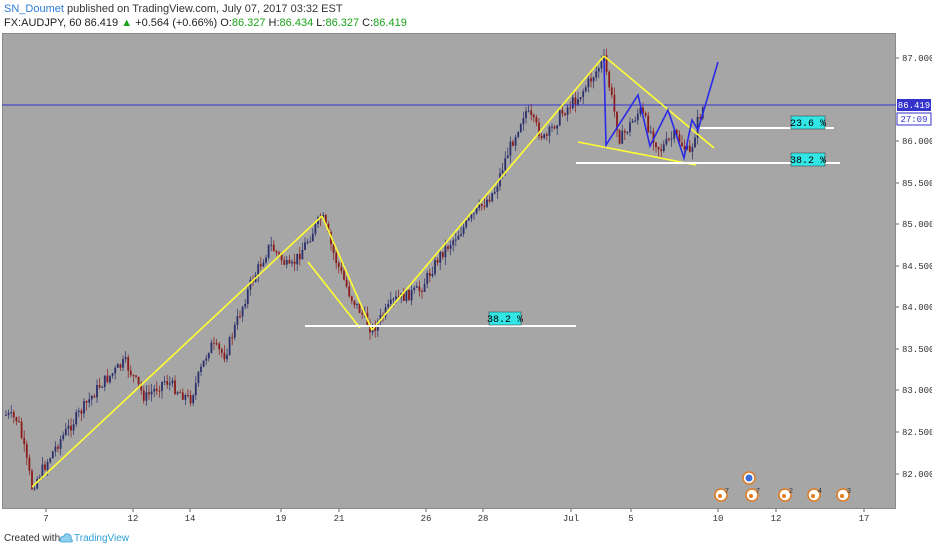 The image size is (932, 550). I want to click on event-icons: 7 7 2 4 3, so click(782, 486).